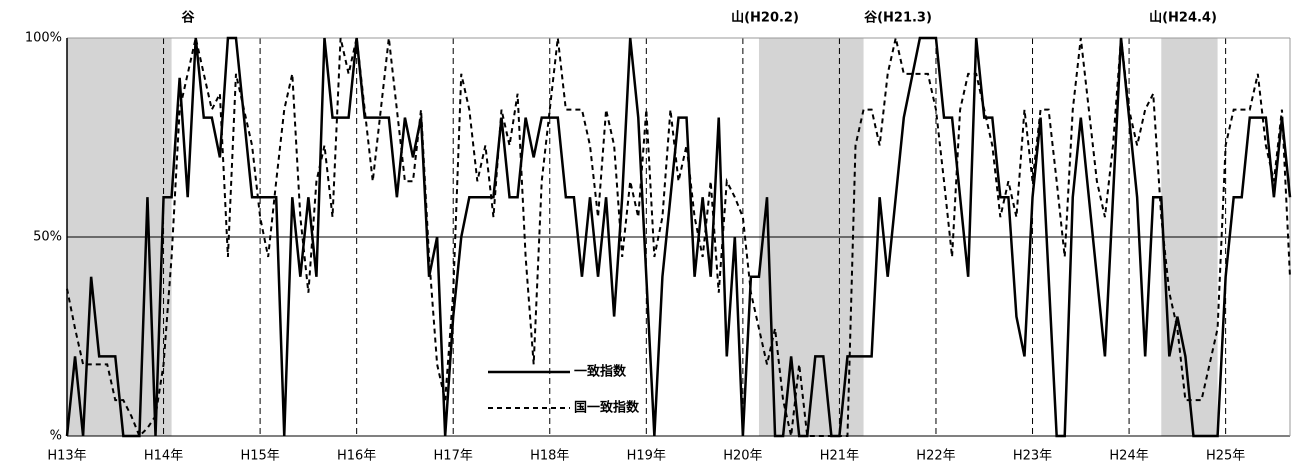 The height and width of the screenshot is (468, 1292). What do you see at coordinates (1183, 18) in the screenshot?
I see `annotation: 山(H24.4)` at bounding box center [1183, 18].